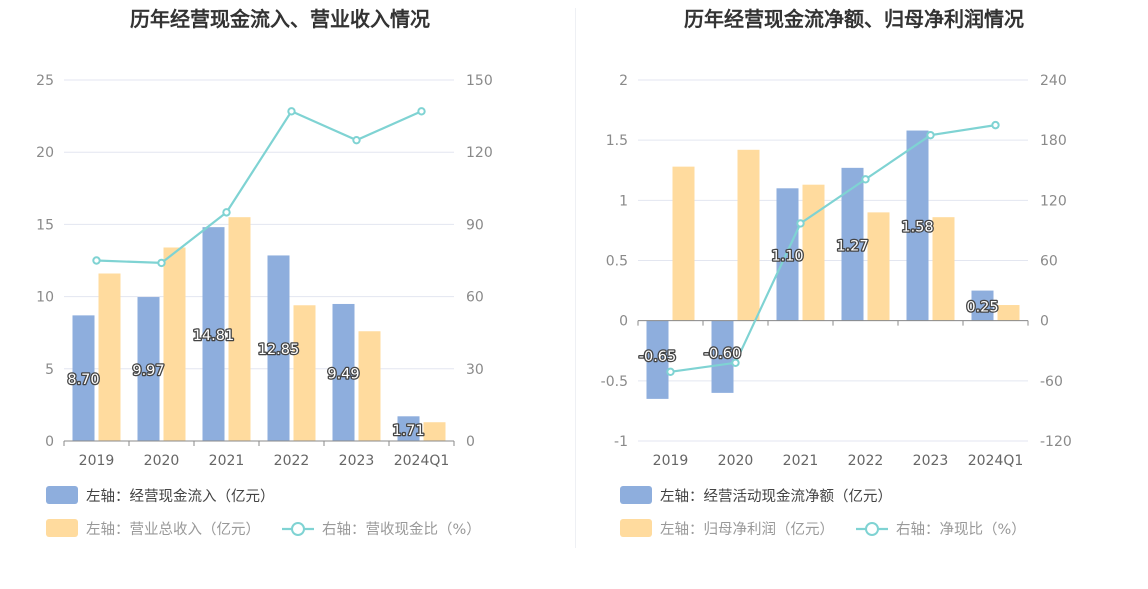 This screenshot has width=1148, height=589. I want to click on left-axis-tick: -1, so click(621, 442).